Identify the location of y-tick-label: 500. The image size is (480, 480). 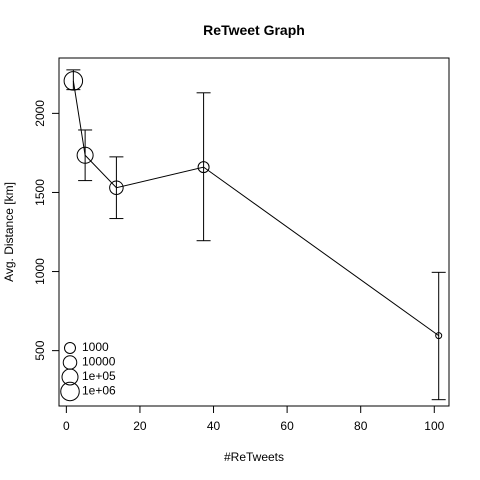
(40, 350).